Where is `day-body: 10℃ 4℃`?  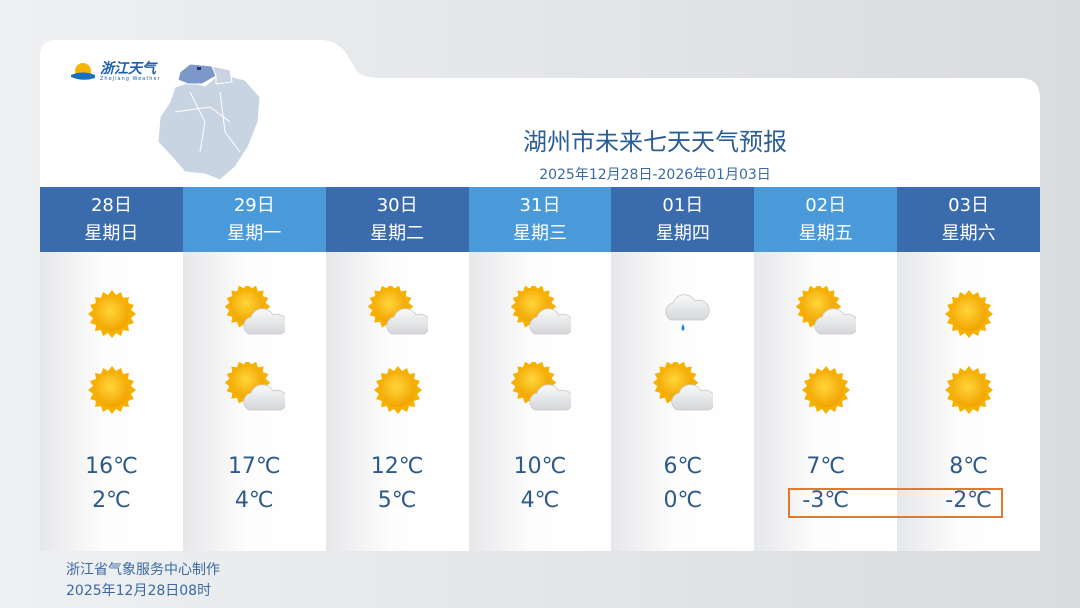 day-body: 10℃ 4℃ is located at coordinates (540, 401).